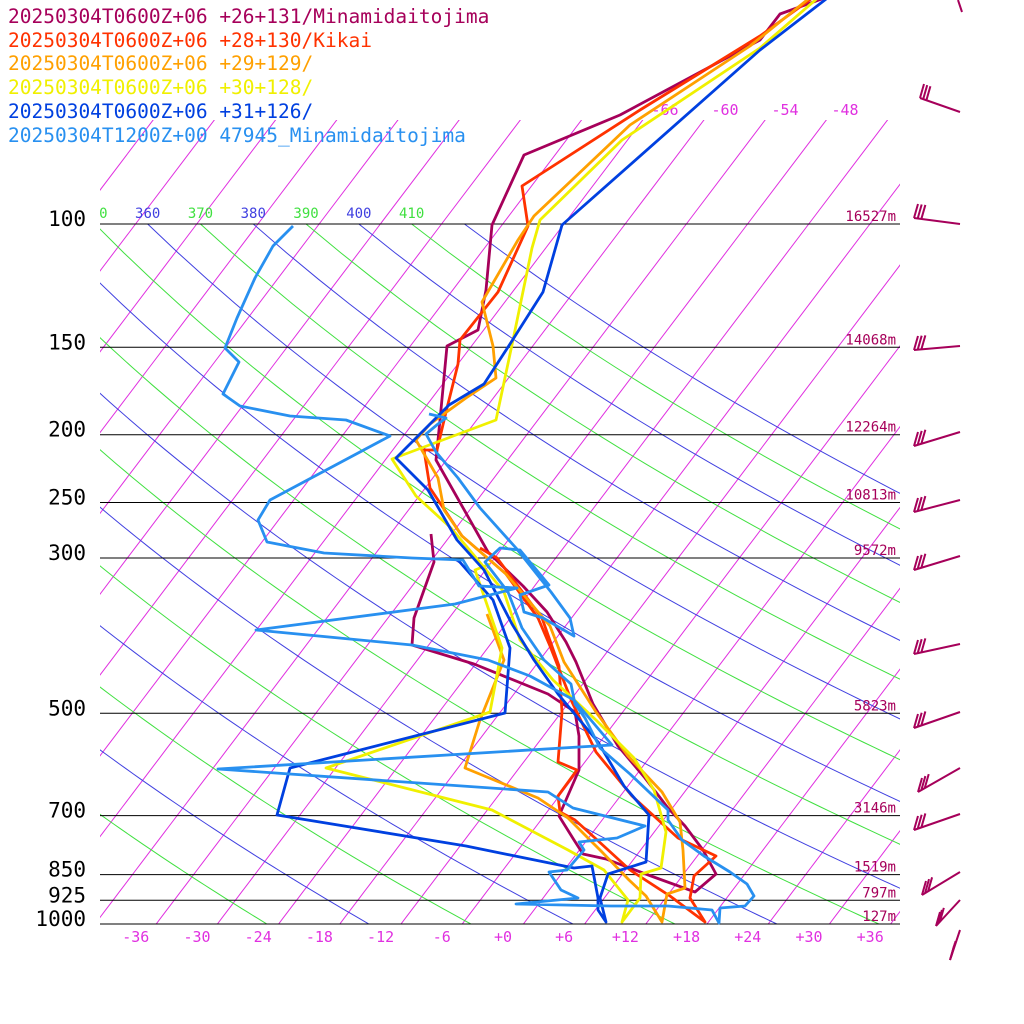 This screenshot has width=1024, height=1024. Describe the element at coordinates (135, 937) in the screenshot. I see `temperature-tick-label: -36` at that location.